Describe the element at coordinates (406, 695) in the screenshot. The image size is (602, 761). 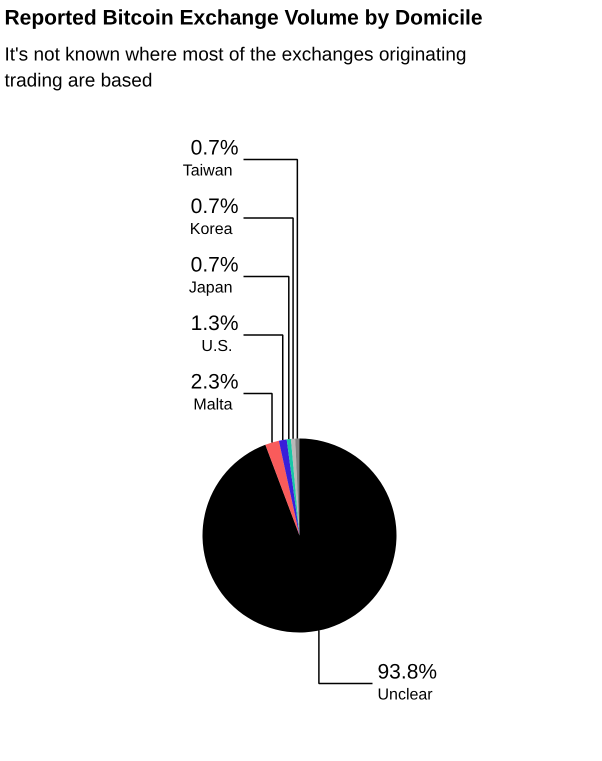
I see `slice-label: Unclear` at that location.